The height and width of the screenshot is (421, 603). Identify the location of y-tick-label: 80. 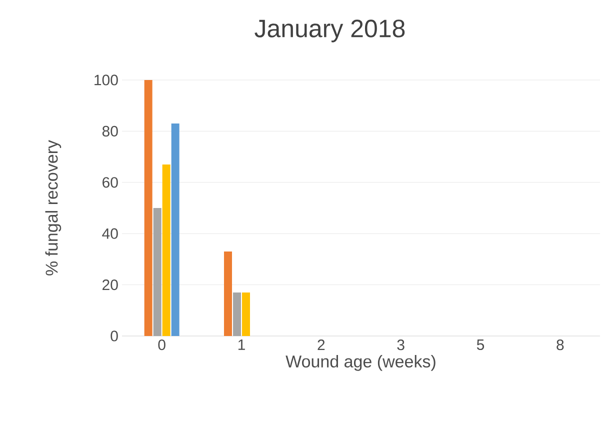
(110, 131).